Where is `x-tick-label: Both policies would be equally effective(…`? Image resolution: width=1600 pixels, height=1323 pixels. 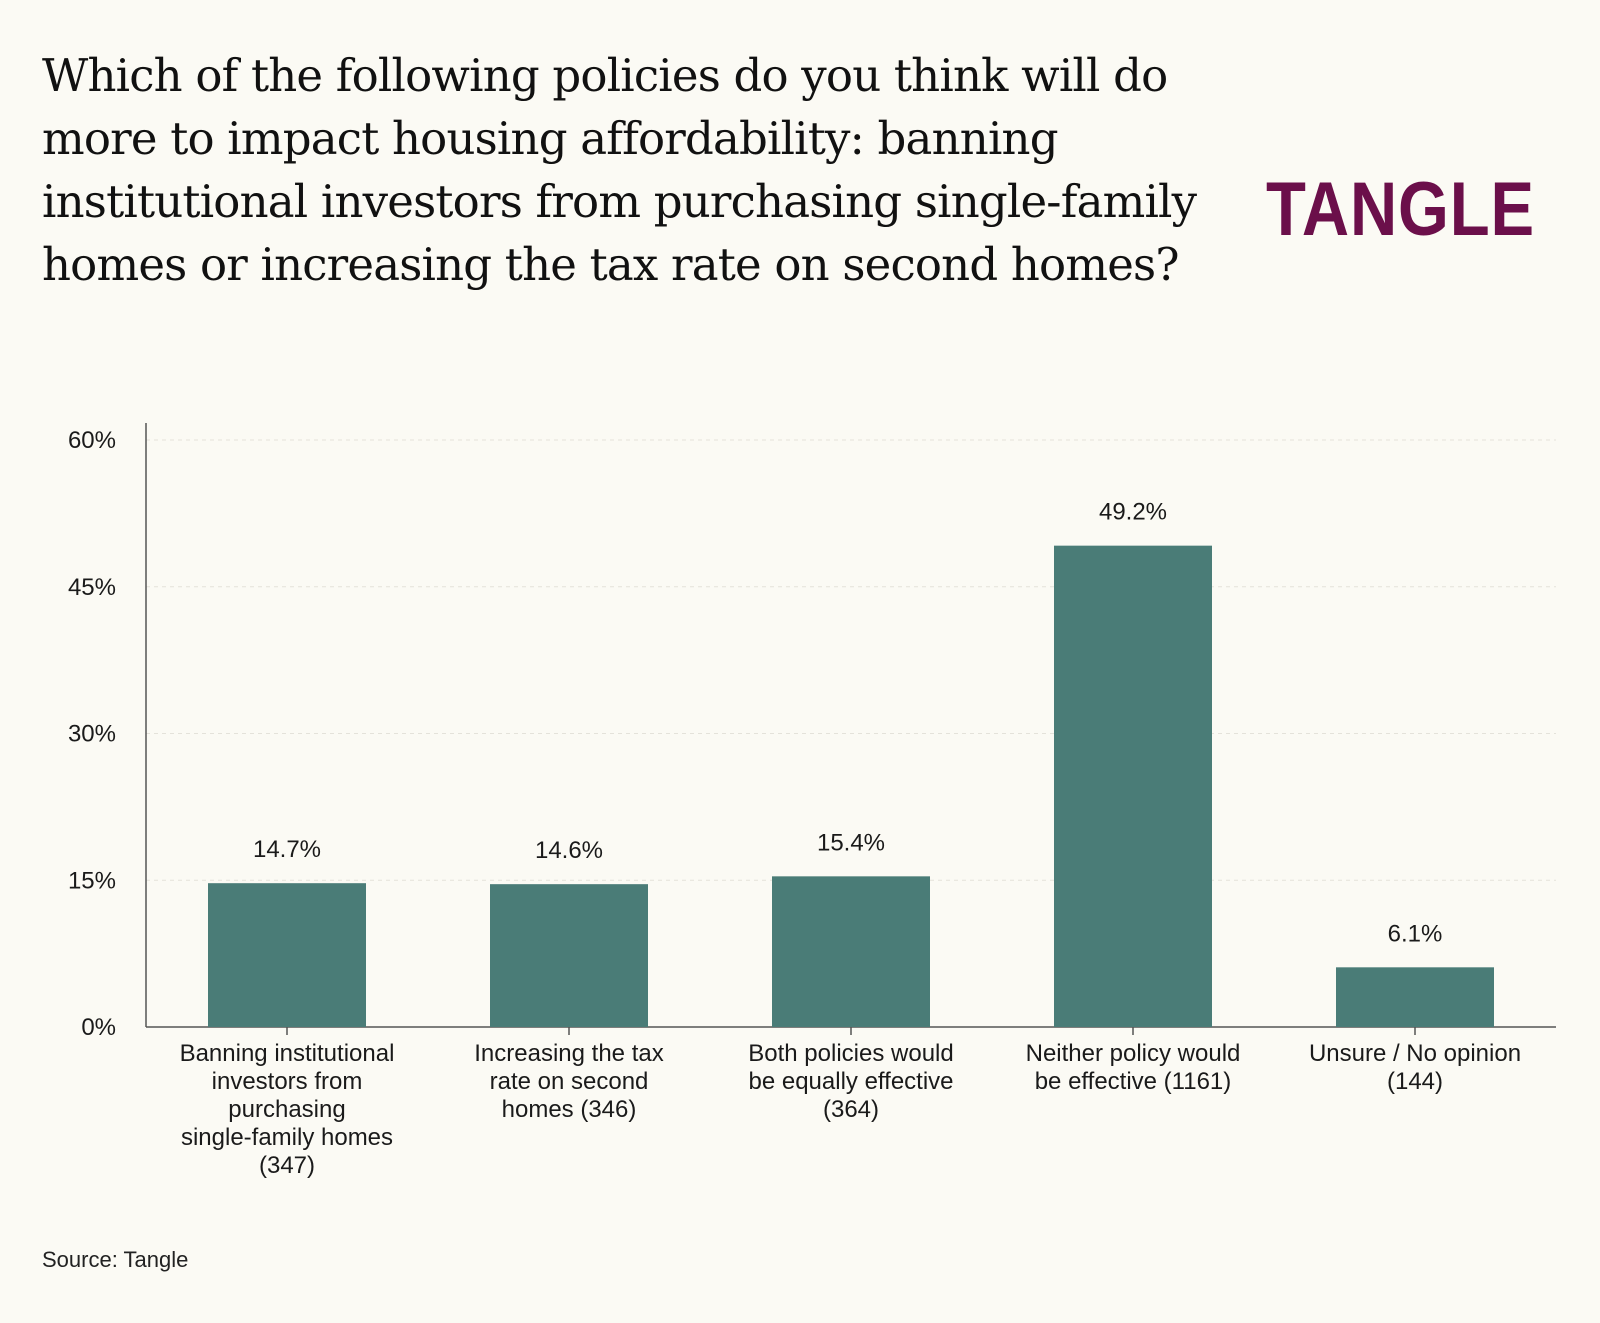
x-tick-label: Both policies would be equally effective(… is located at coordinates (850, 1081).